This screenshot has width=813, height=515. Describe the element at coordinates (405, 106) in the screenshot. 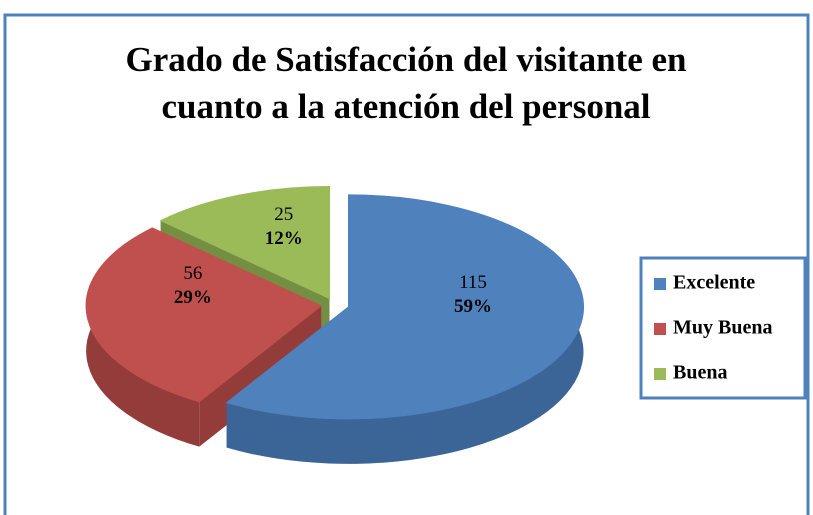

I see `chart-title: cuanto a la atención del personal` at that location.